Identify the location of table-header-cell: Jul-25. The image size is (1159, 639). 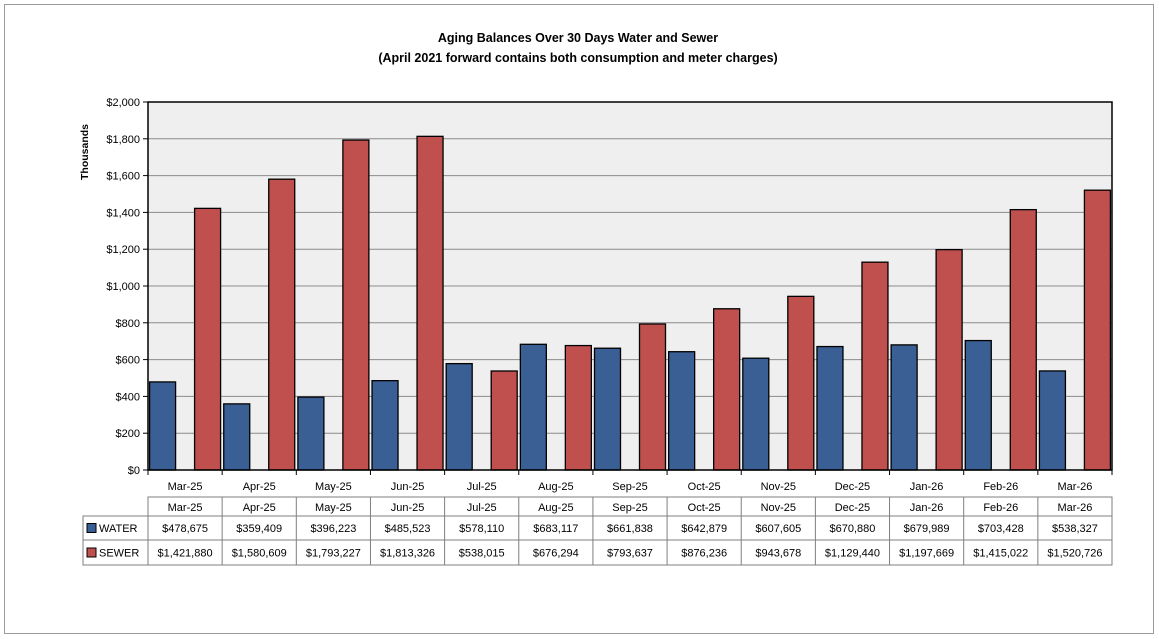
(482, 508).